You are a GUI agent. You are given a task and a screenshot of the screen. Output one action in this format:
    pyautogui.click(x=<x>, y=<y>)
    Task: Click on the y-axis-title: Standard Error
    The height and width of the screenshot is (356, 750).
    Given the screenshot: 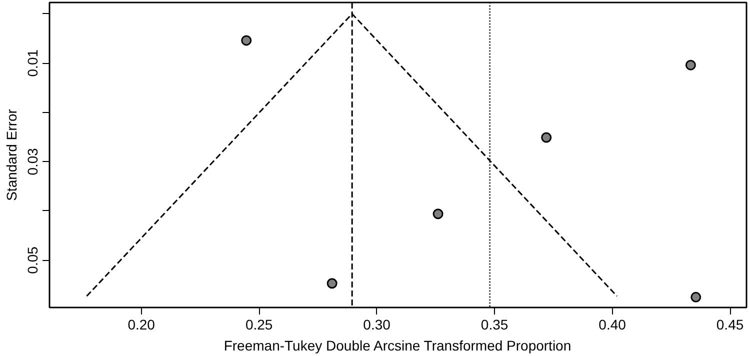 What is the action you would take?
    pyautogui.click(x=12, y=154)
    